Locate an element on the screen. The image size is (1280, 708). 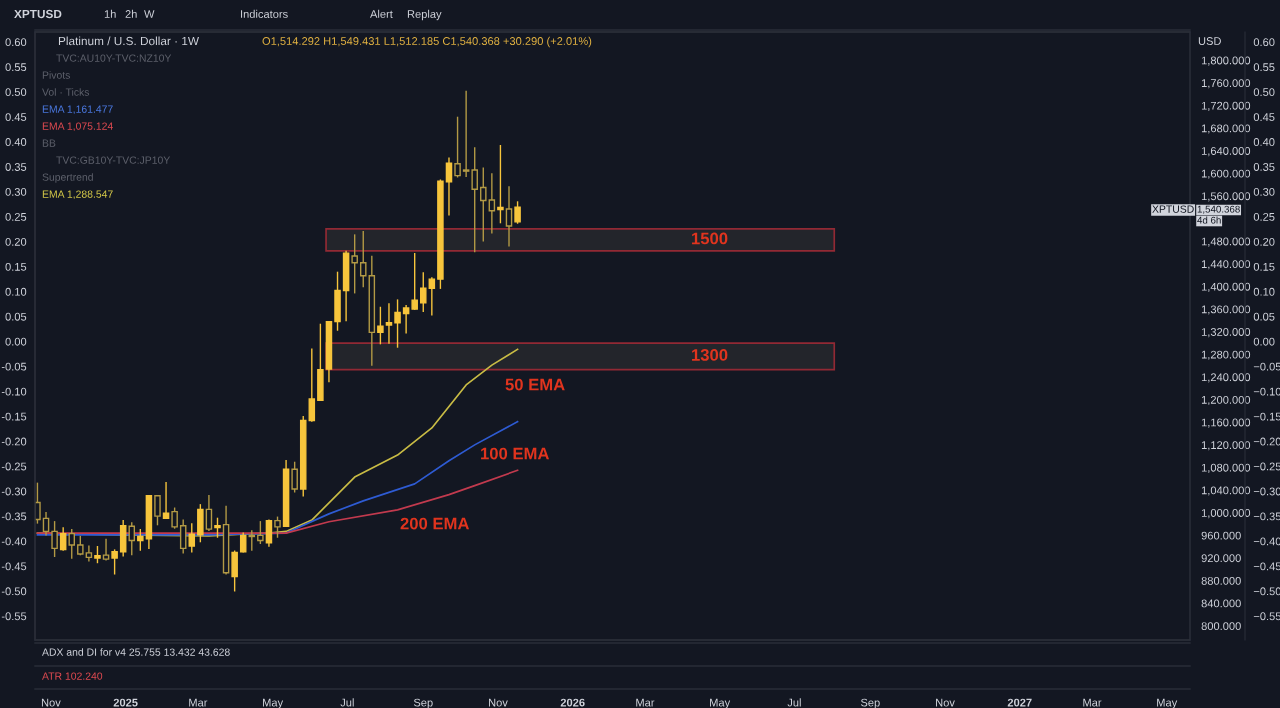
y3-tick-label: −0.45 is located at coordinates (1266, 566).